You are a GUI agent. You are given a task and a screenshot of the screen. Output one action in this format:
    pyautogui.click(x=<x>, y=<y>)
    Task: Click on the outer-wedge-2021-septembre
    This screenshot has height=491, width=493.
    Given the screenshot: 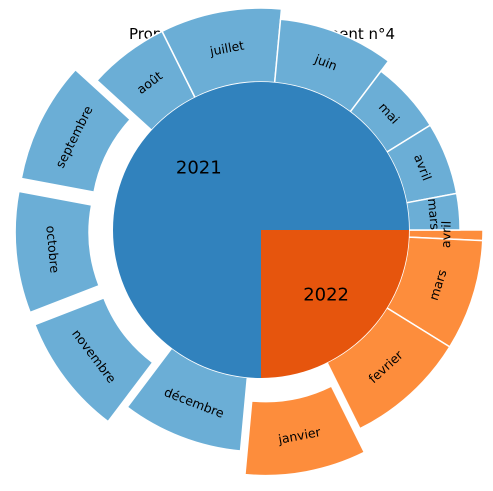 What is the action you would take?
    pyautogui.click(x=75, y=130)
    